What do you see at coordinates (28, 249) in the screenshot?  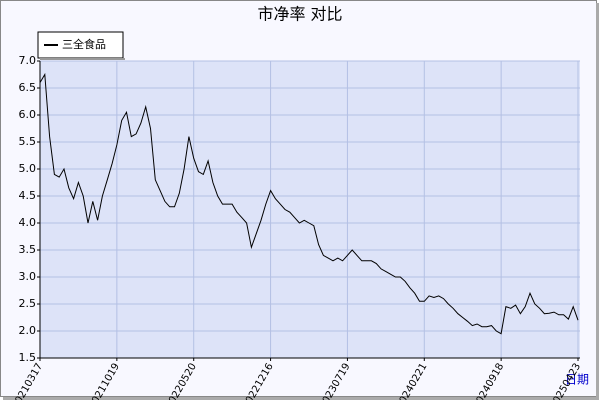 I see `y-tick-label: 3.5` at bounding box center [28, 249].